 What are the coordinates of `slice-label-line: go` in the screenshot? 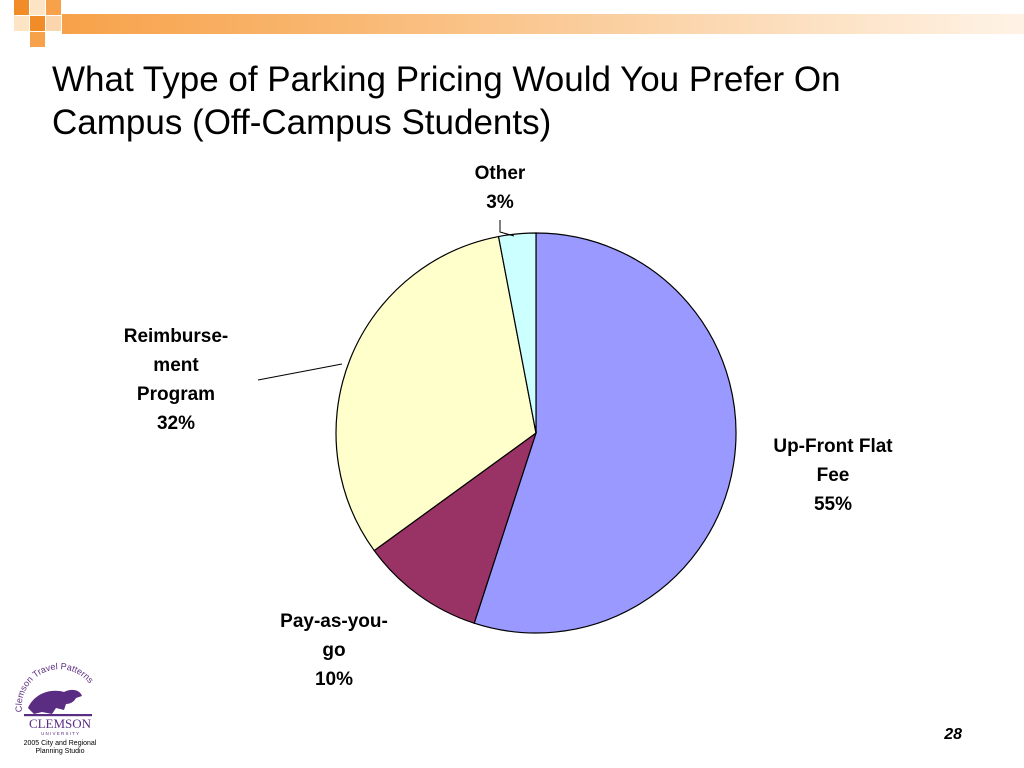 It's located at (333, 650).